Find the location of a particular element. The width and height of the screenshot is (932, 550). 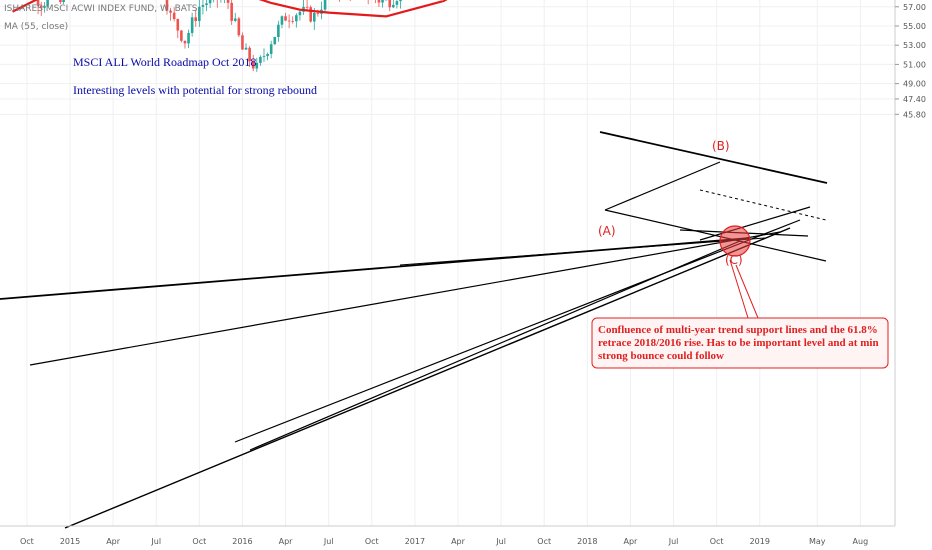

price-axis-background is located at coordinates (913, 275).